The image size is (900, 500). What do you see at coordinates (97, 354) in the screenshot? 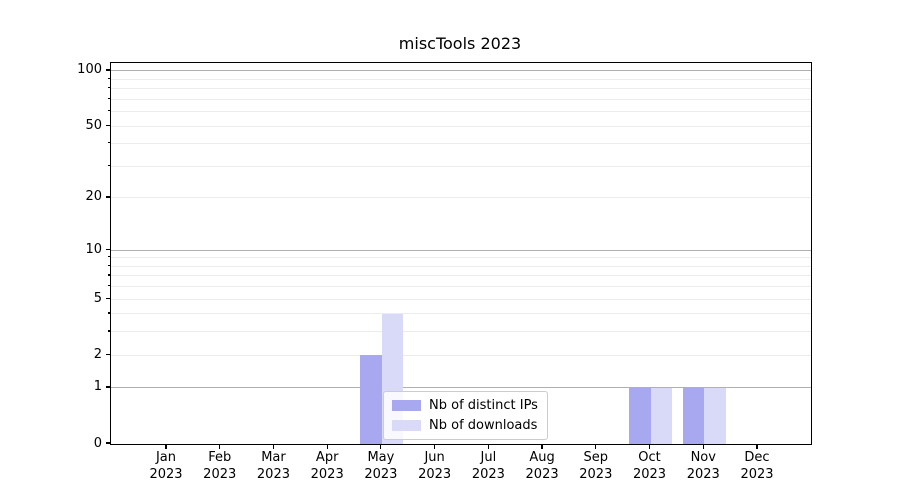
I see `y-tick-label: 2` at bounding box center [97, 354].